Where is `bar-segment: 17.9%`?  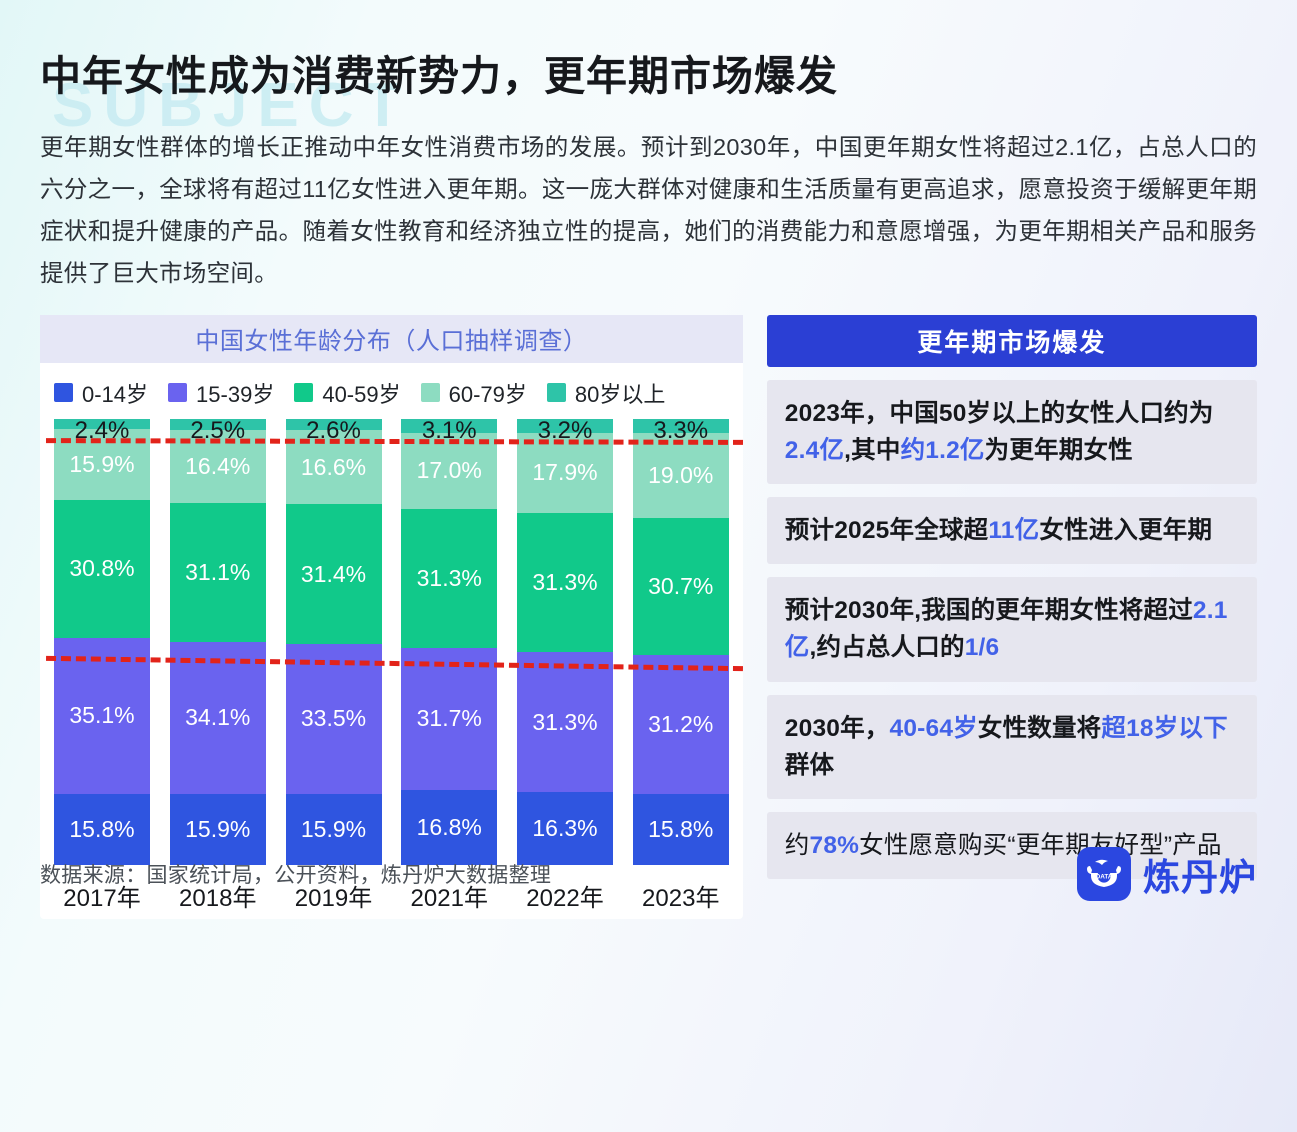 bar-segment: 17.9% is located at coordinates (565, 472).